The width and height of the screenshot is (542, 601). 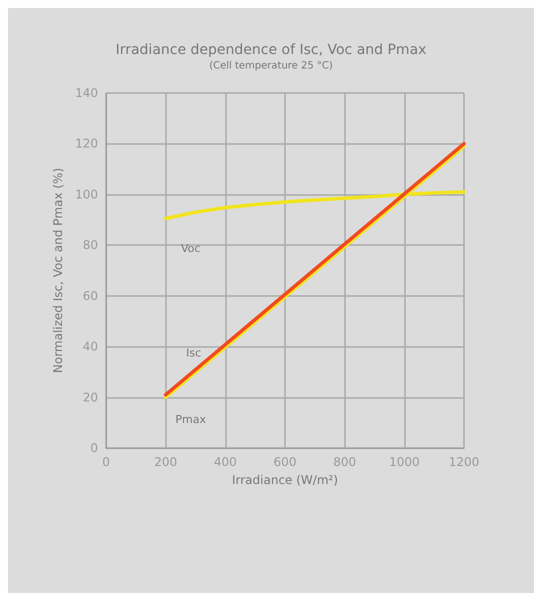 What do you see at coordinates (90, 347) in the screenshot?
I see `y-tick-label: 40` at bounding box center [90, 347].